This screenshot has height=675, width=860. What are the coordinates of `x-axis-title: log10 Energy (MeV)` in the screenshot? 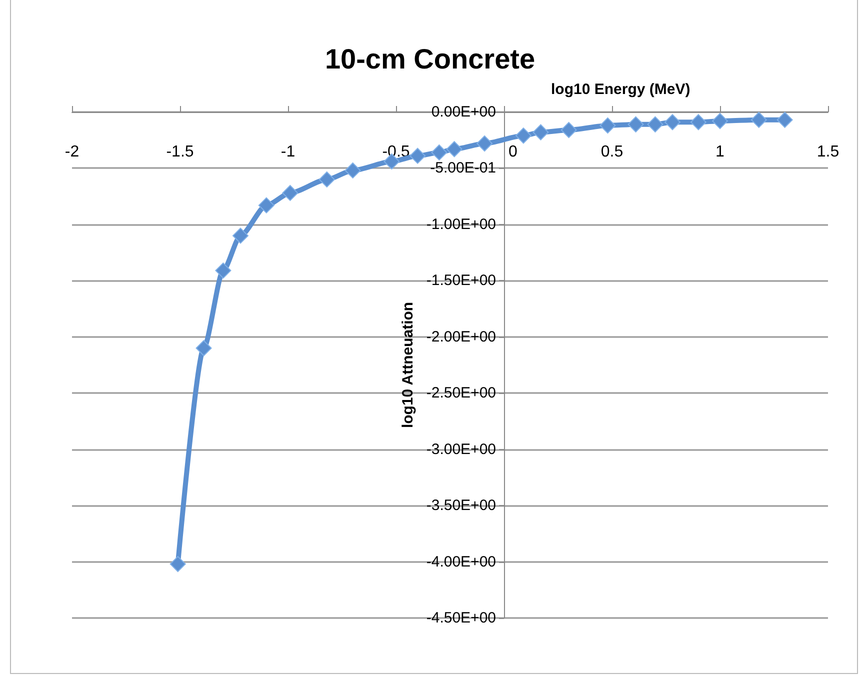 It's located at (620, 89).